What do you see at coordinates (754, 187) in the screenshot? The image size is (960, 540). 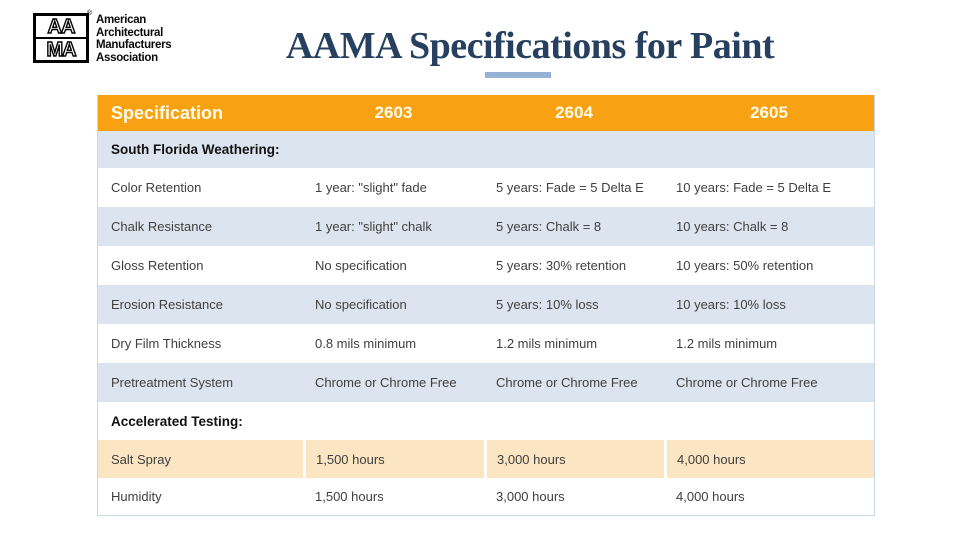 I see `value-cell-2605: 10 years: Fade = 5 Delta E` at bounding box center [754, 187].